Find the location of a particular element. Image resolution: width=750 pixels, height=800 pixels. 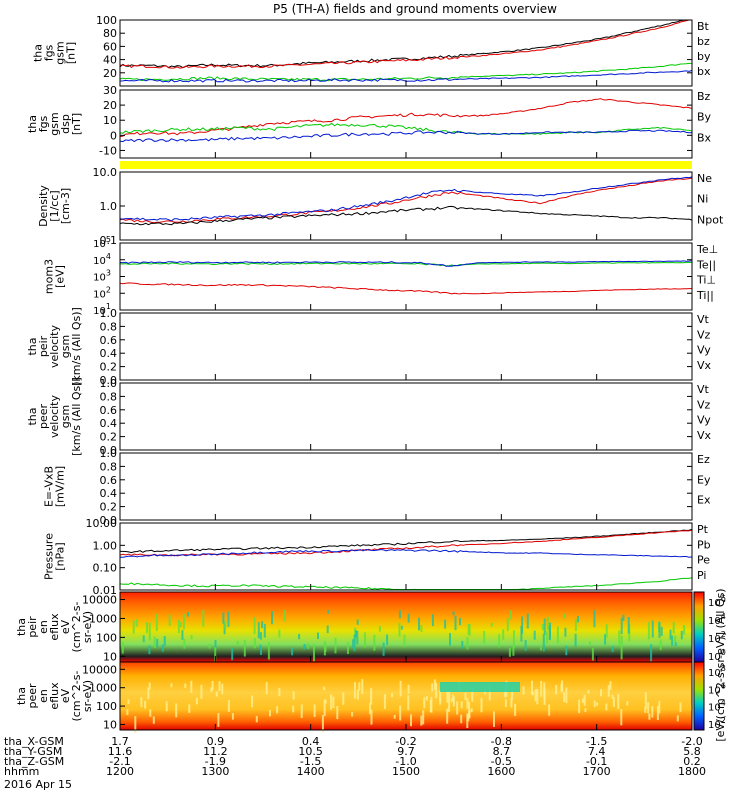

y-axis-label: [cm-3] is located at coordinates (65, 206).